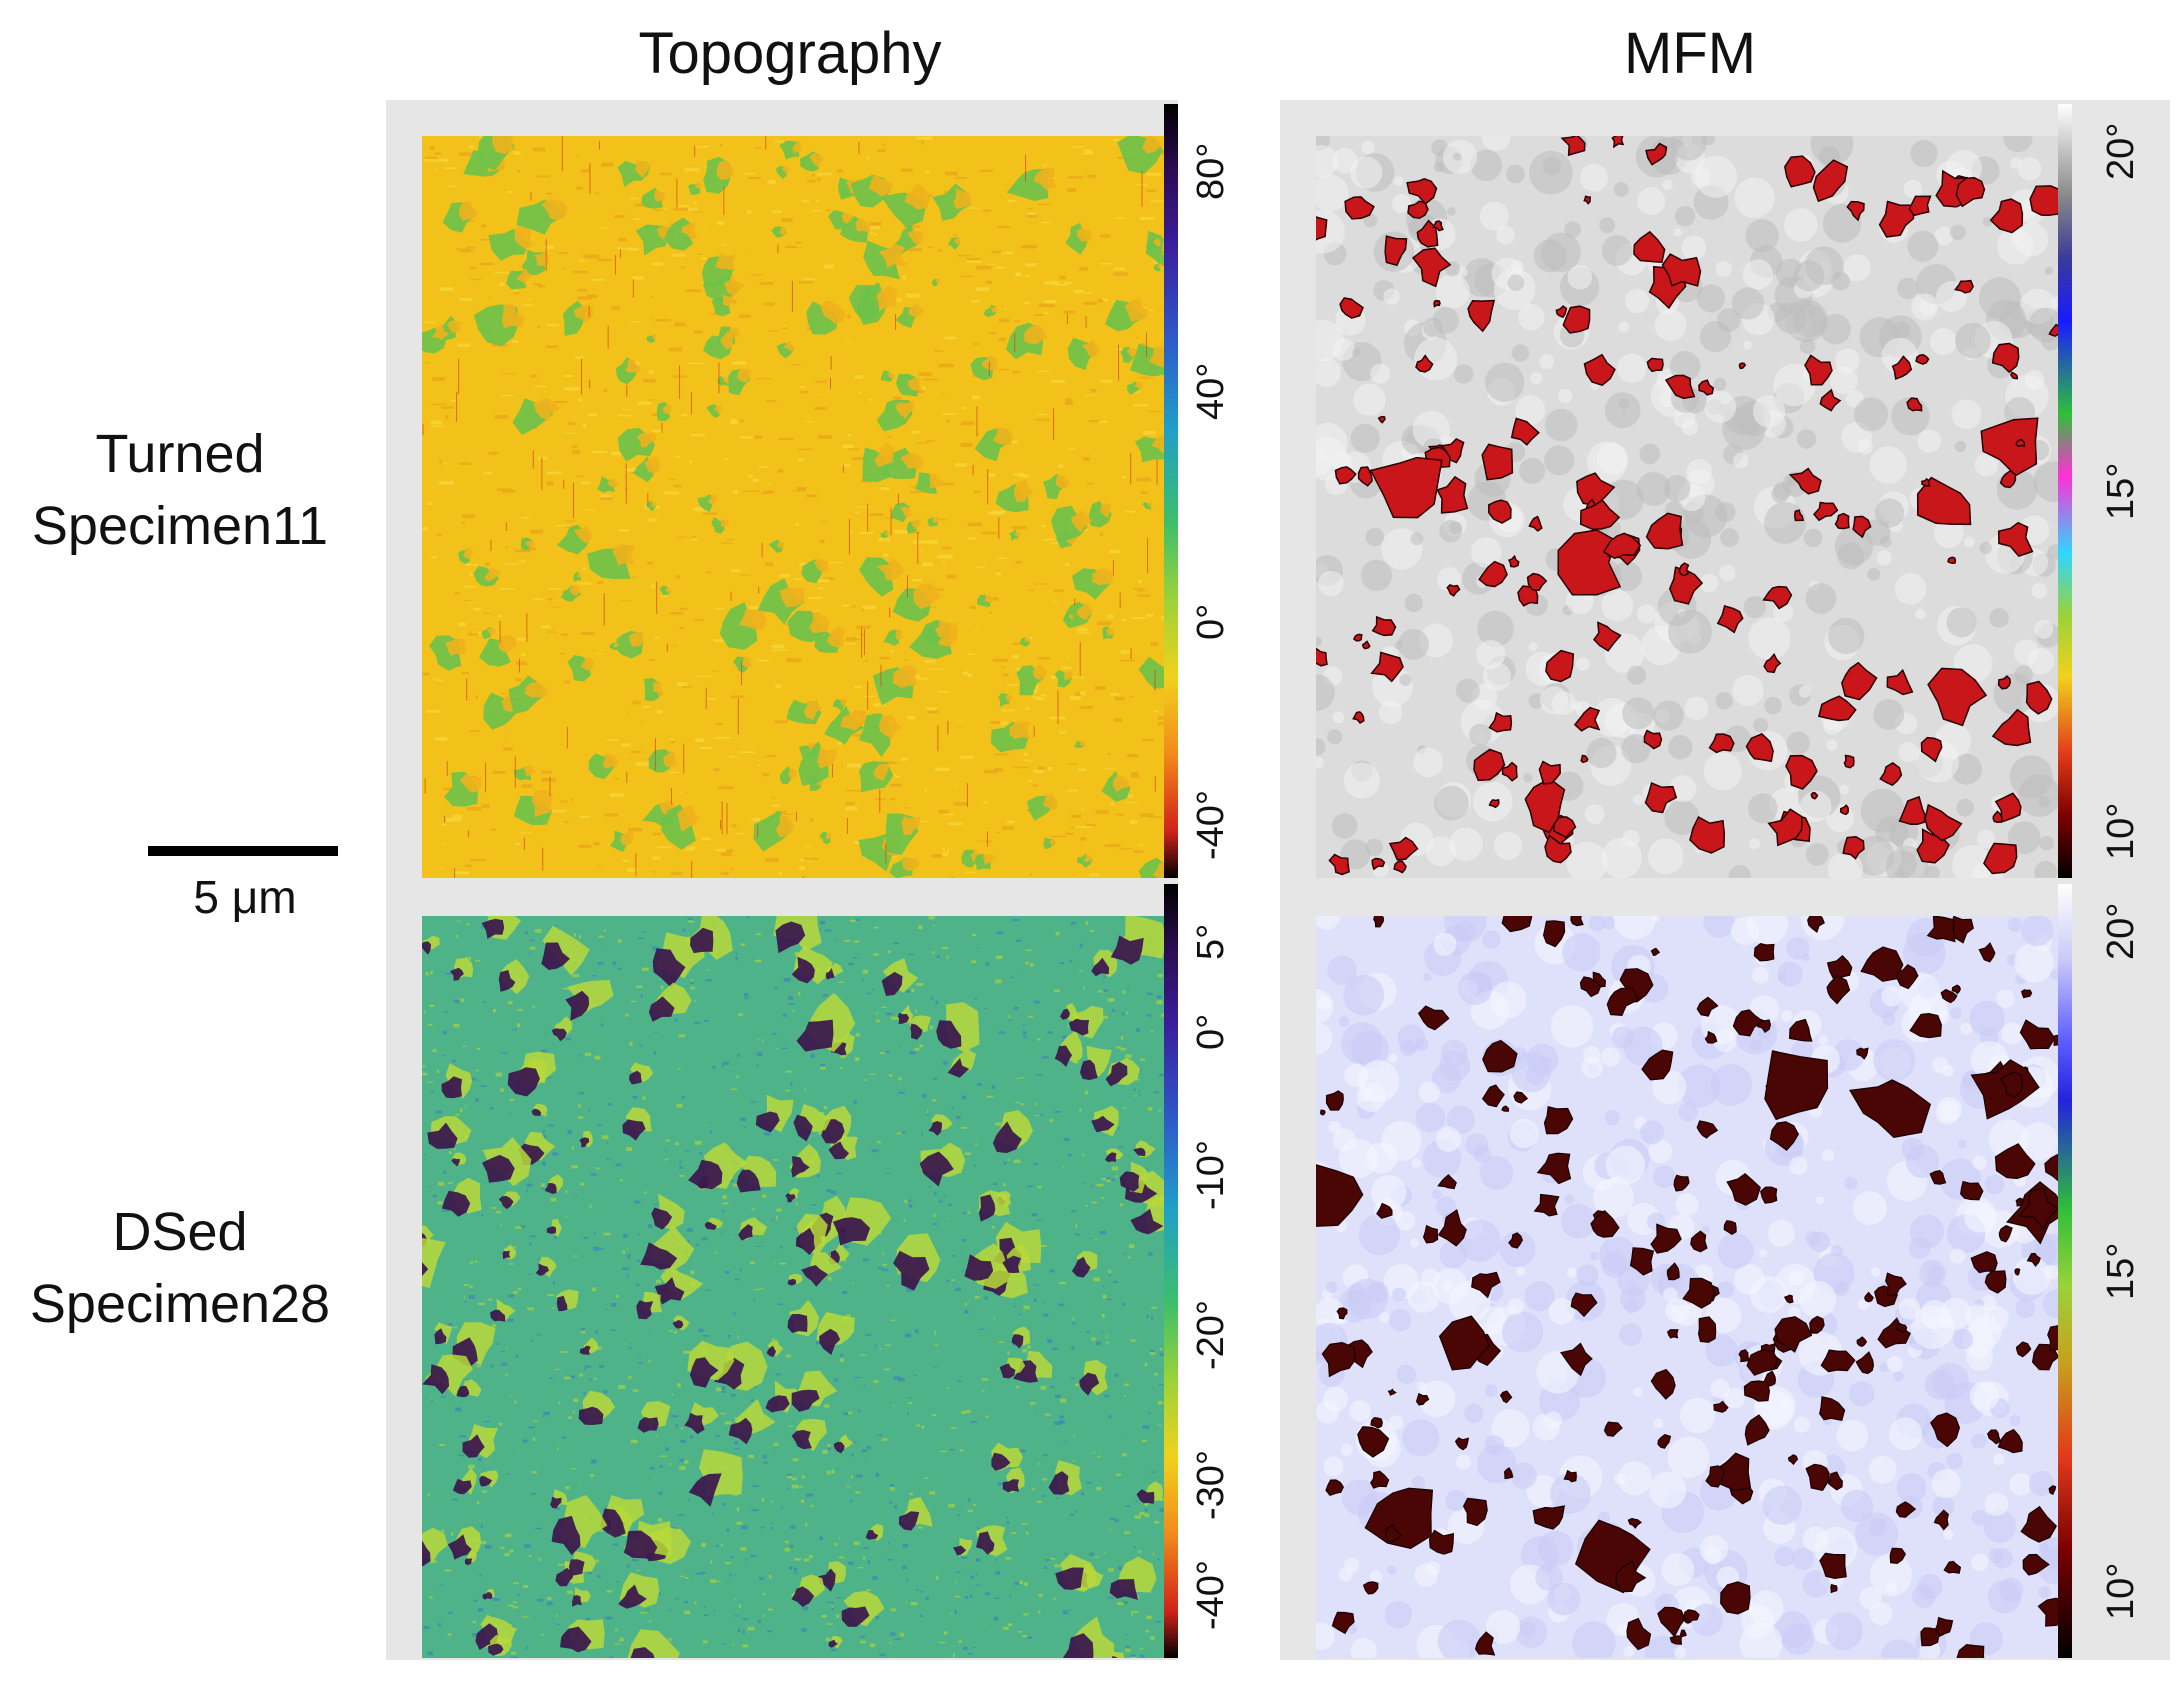  I want to click on row-label-dsed: DSed Specimen28, so click(180, 1268).